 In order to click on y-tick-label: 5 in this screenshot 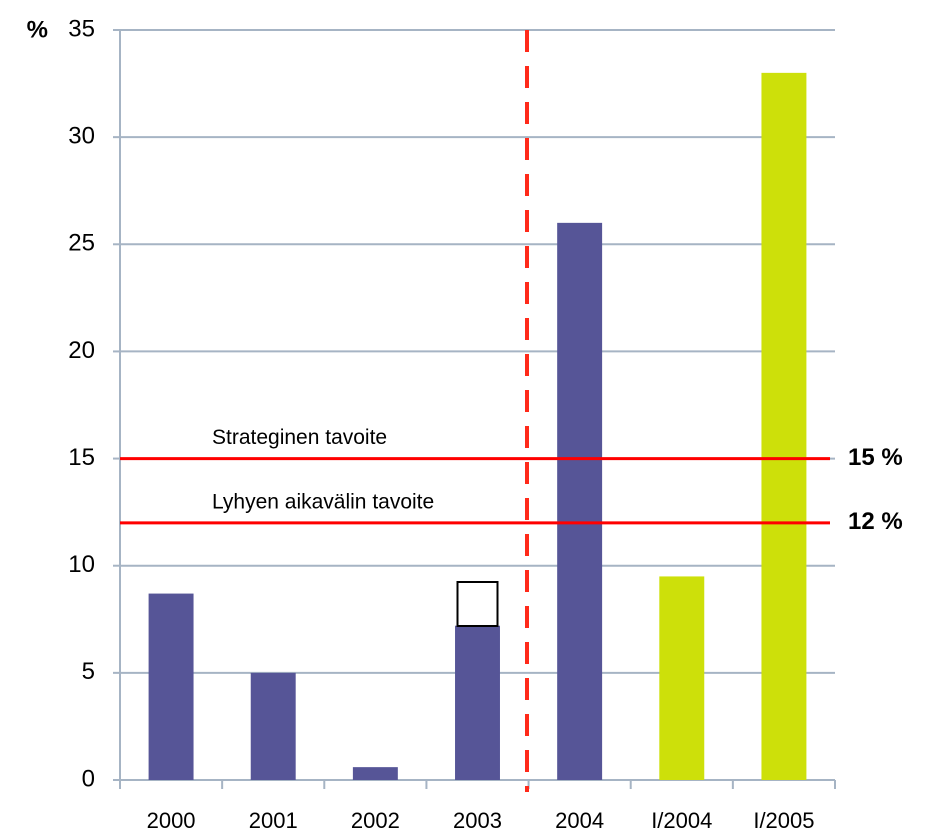, I will do `click(88, 671)`.